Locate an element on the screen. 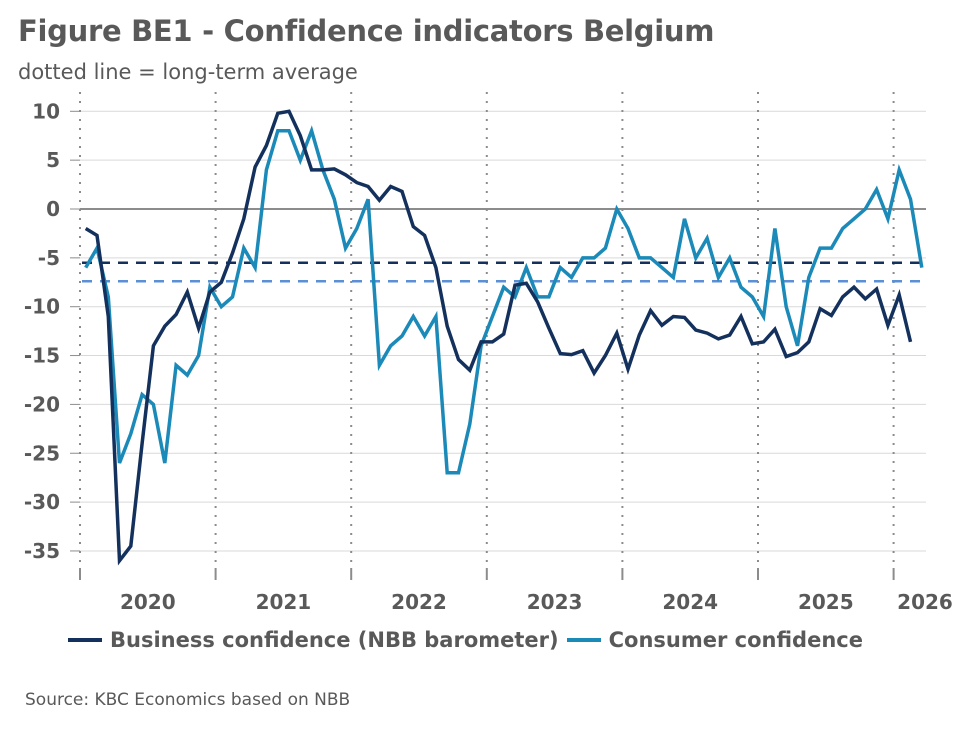 Image resolution: width=960 pixels, height=741 pixels. average-lines is located at coordinates (504, 272).